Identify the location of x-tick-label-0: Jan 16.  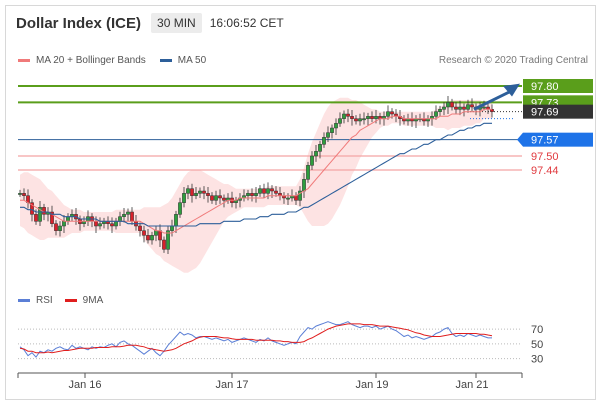
(84, 385).